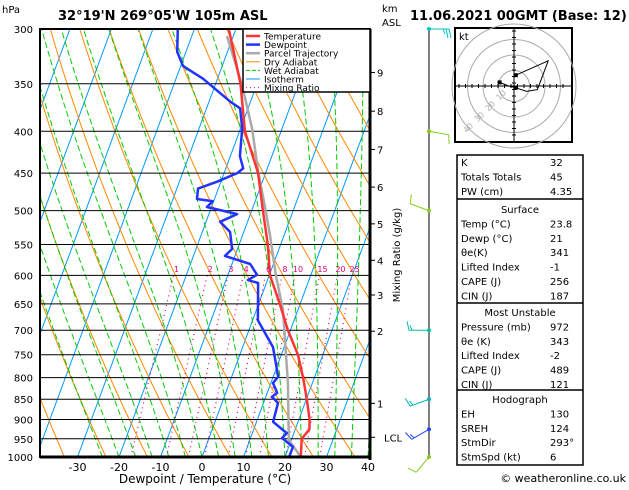 The height and width of the screenshot is (490, 629). What do you see at coordinates (559, 253) in the screenshot?
I see `stat-value: 341` at bounding box center [559, 253].